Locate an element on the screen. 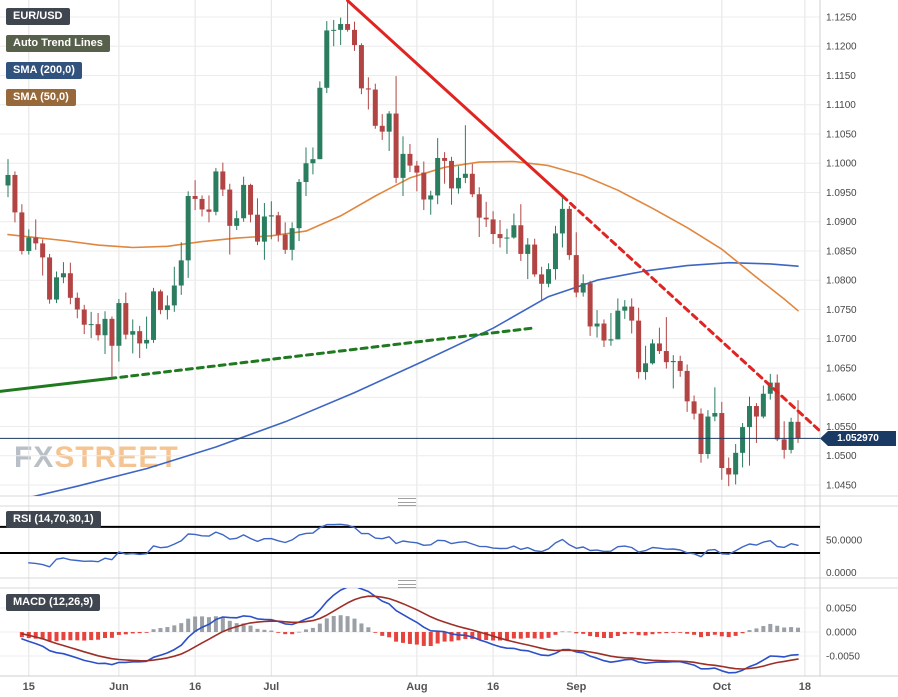  svg-text: Aug is located at coordinates (416, 687).